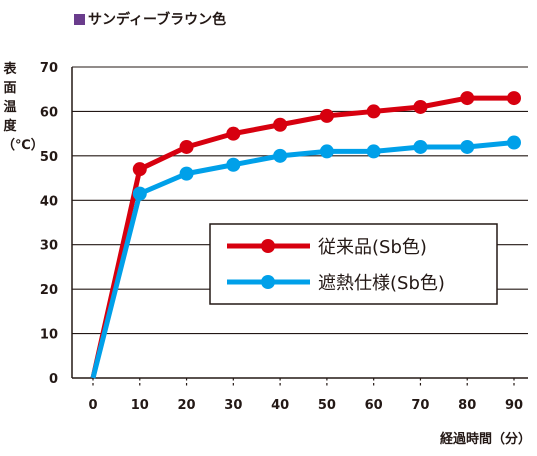  Describe the element at coordinates (381, 283) in the screenshot. I see `legend-label: 遮熱仕様(Sb色)` at that location.